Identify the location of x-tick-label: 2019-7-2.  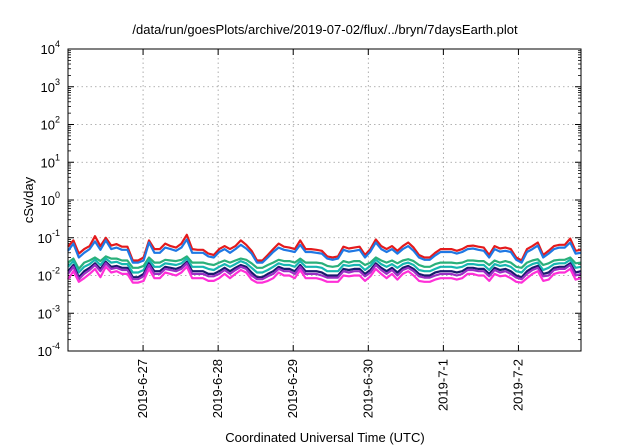
(517, 385).